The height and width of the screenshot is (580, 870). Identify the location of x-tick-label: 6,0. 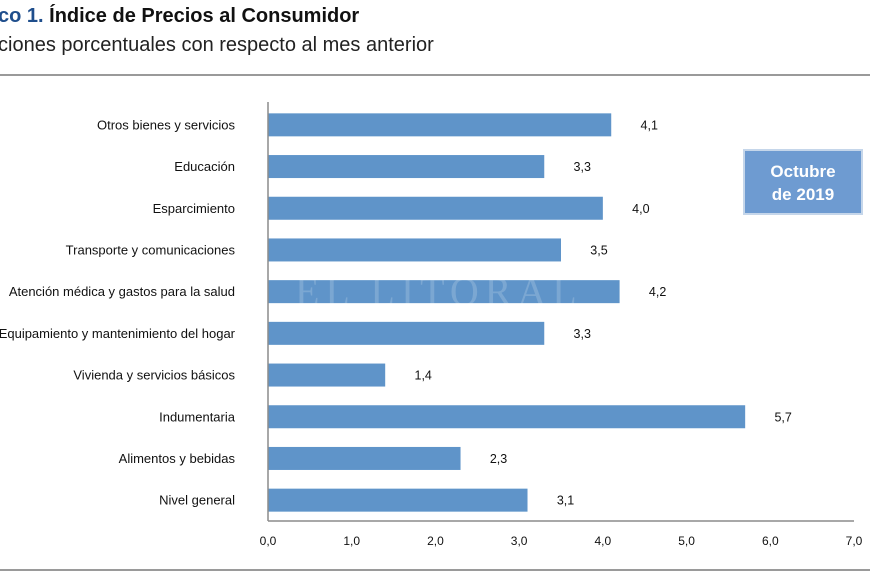
(770, 541).